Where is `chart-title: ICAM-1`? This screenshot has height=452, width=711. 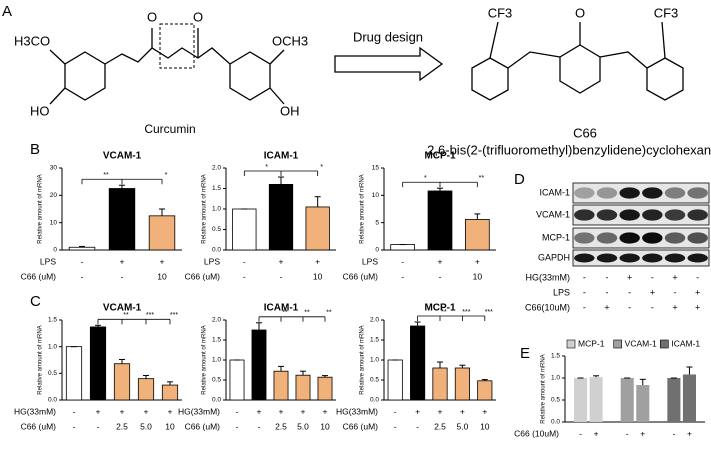
chart-title: ICAM-1 is located at coordinates (281, 156).